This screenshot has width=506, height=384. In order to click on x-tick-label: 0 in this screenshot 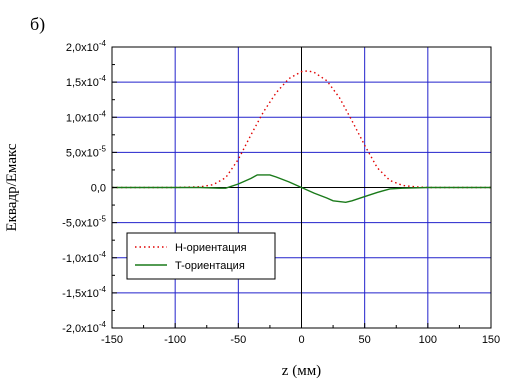, I will do `click(301, 340)`.